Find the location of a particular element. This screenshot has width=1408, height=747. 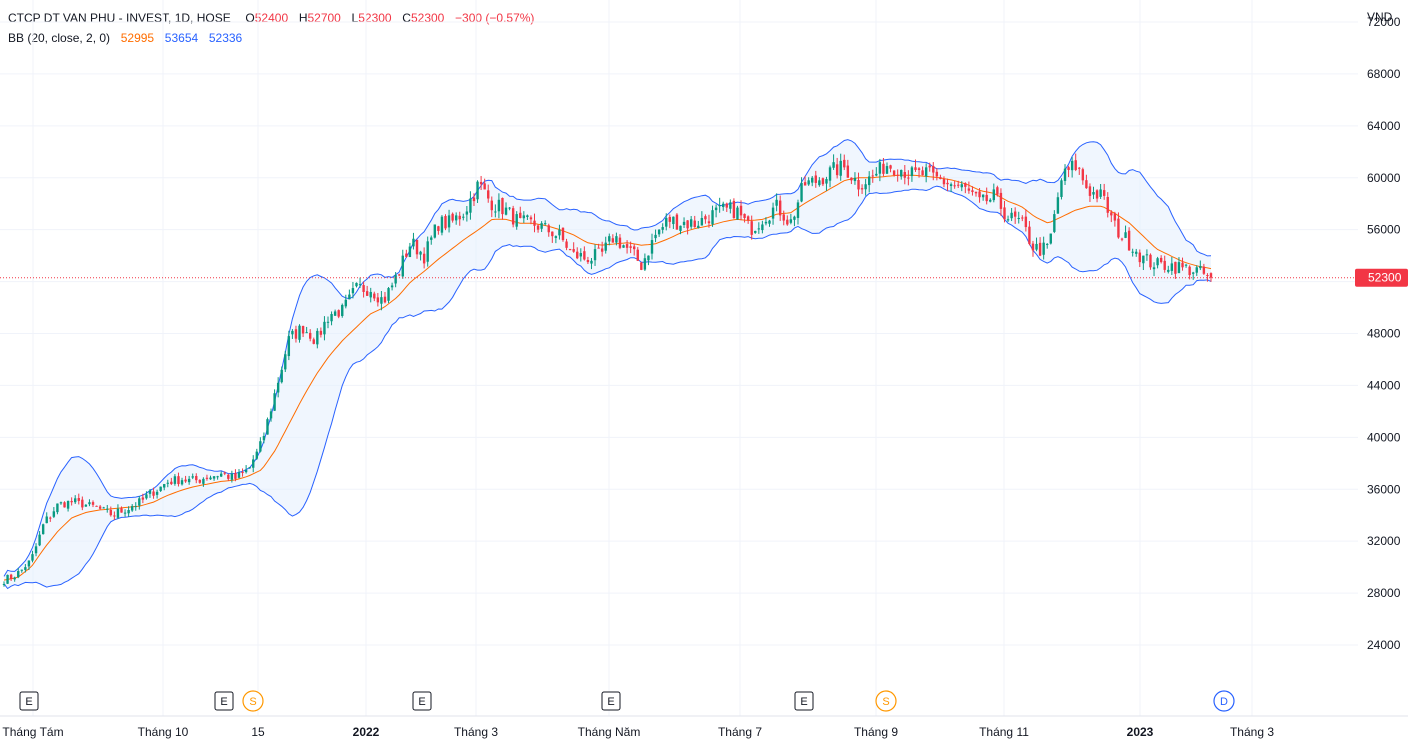

indicator-name: BB (20, close, 2, 0) is located at coordinates (59, 38).